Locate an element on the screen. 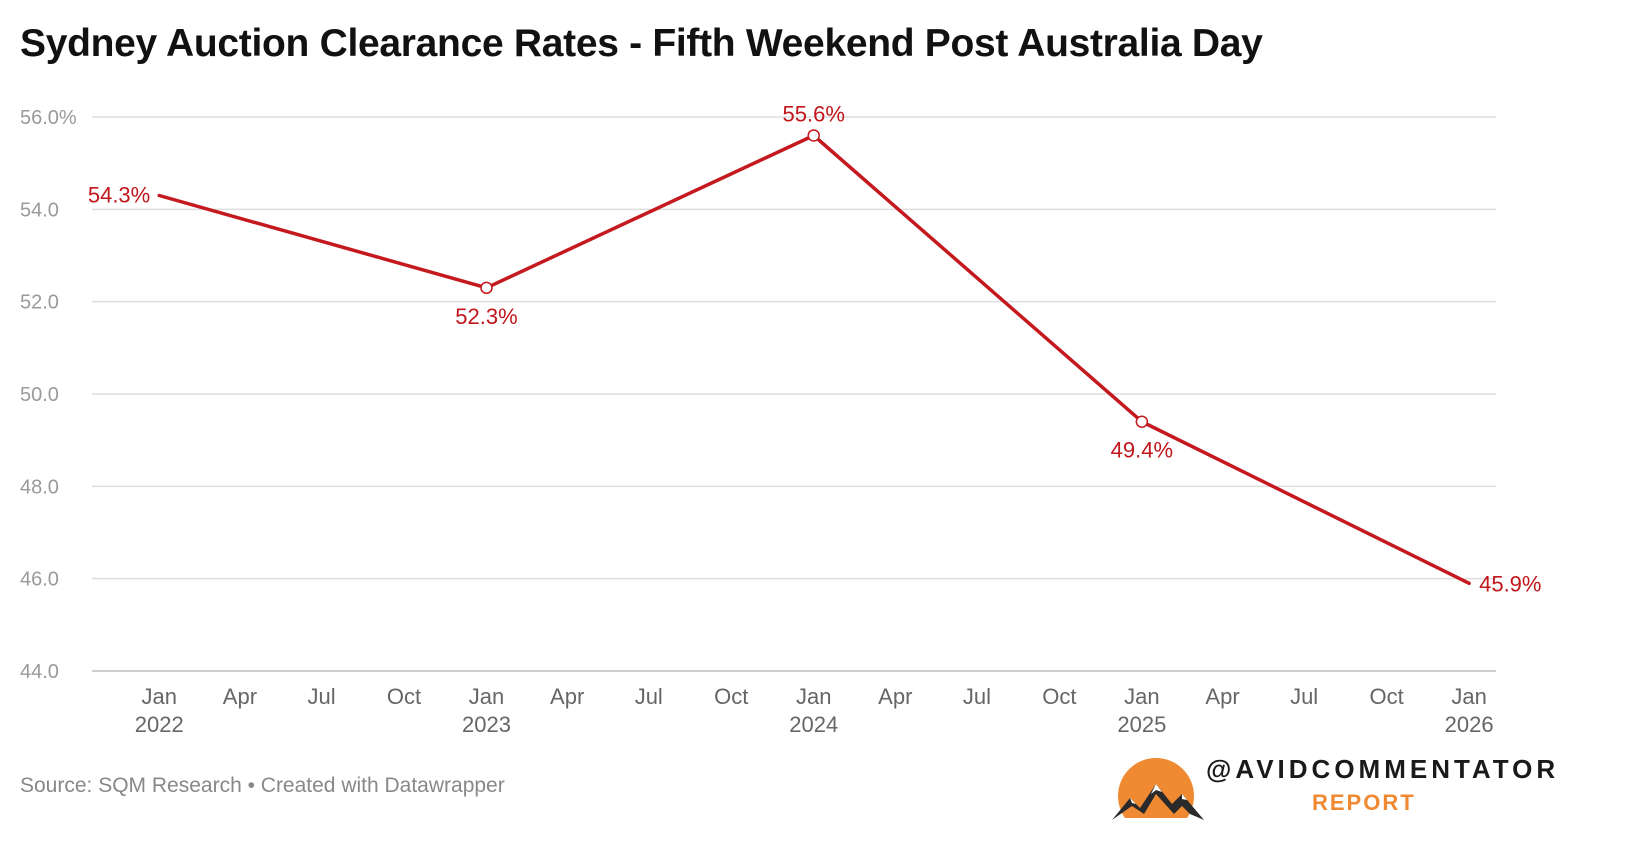 The width and height of the screenshot is (1640, 858). data-label: 52.3% is located at coordinates (486, 316).